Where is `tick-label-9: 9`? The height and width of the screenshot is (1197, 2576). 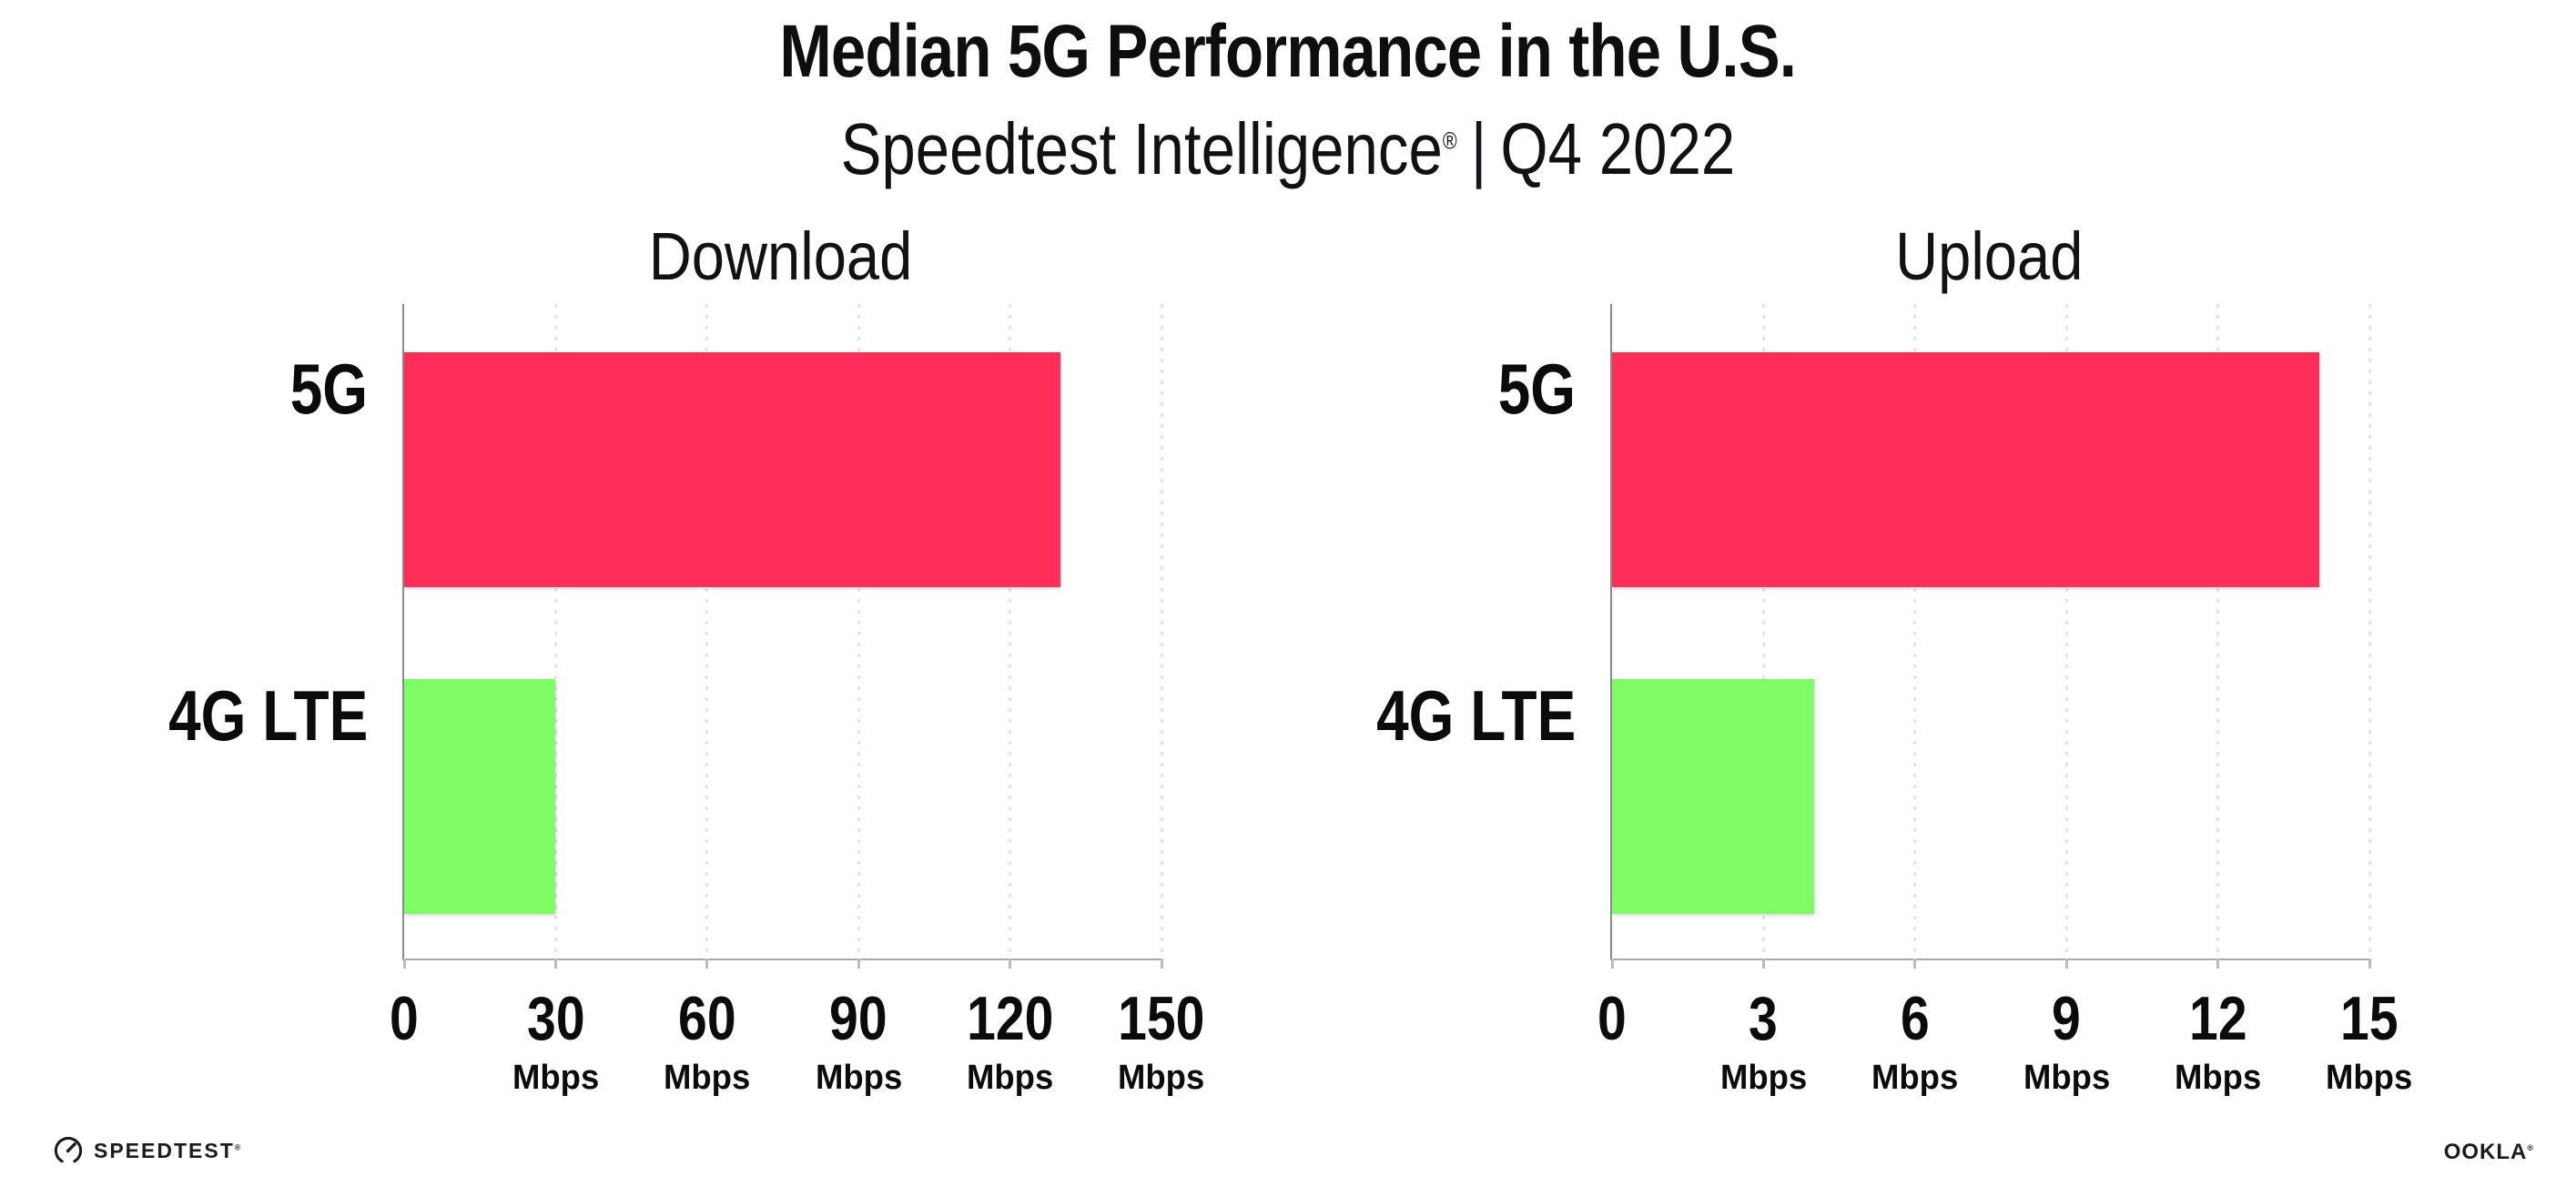
tick-label-9: 9 is located at coordinates (2067, 1018).